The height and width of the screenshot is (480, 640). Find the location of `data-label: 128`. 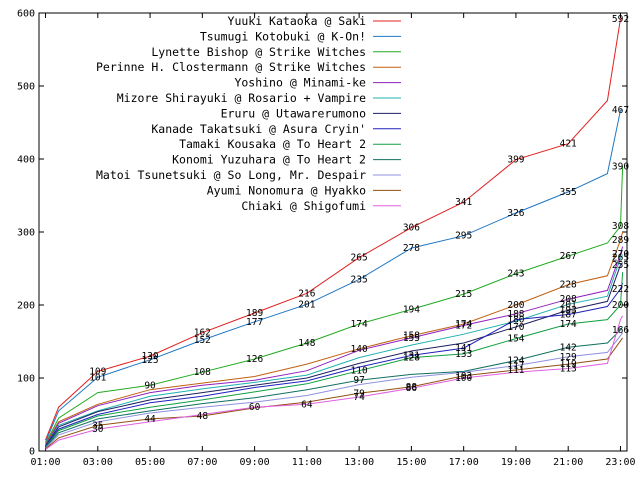

data-label: 128 is located at coordinates (411, 358).